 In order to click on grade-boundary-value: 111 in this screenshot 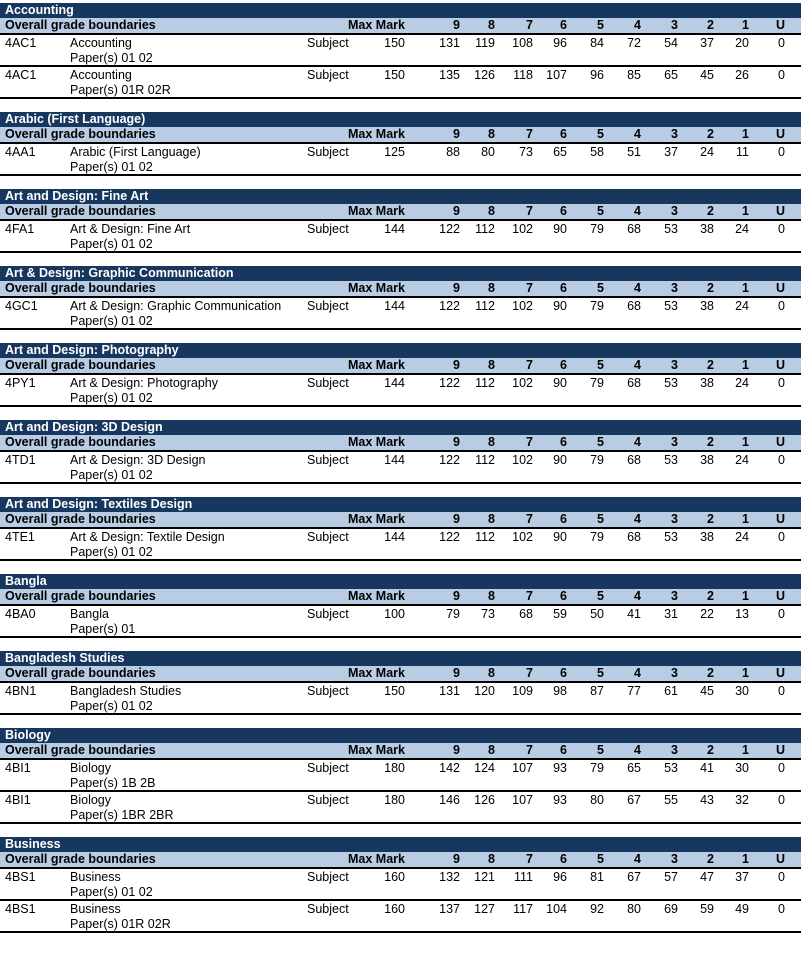, I will do `click(523, 877)`.